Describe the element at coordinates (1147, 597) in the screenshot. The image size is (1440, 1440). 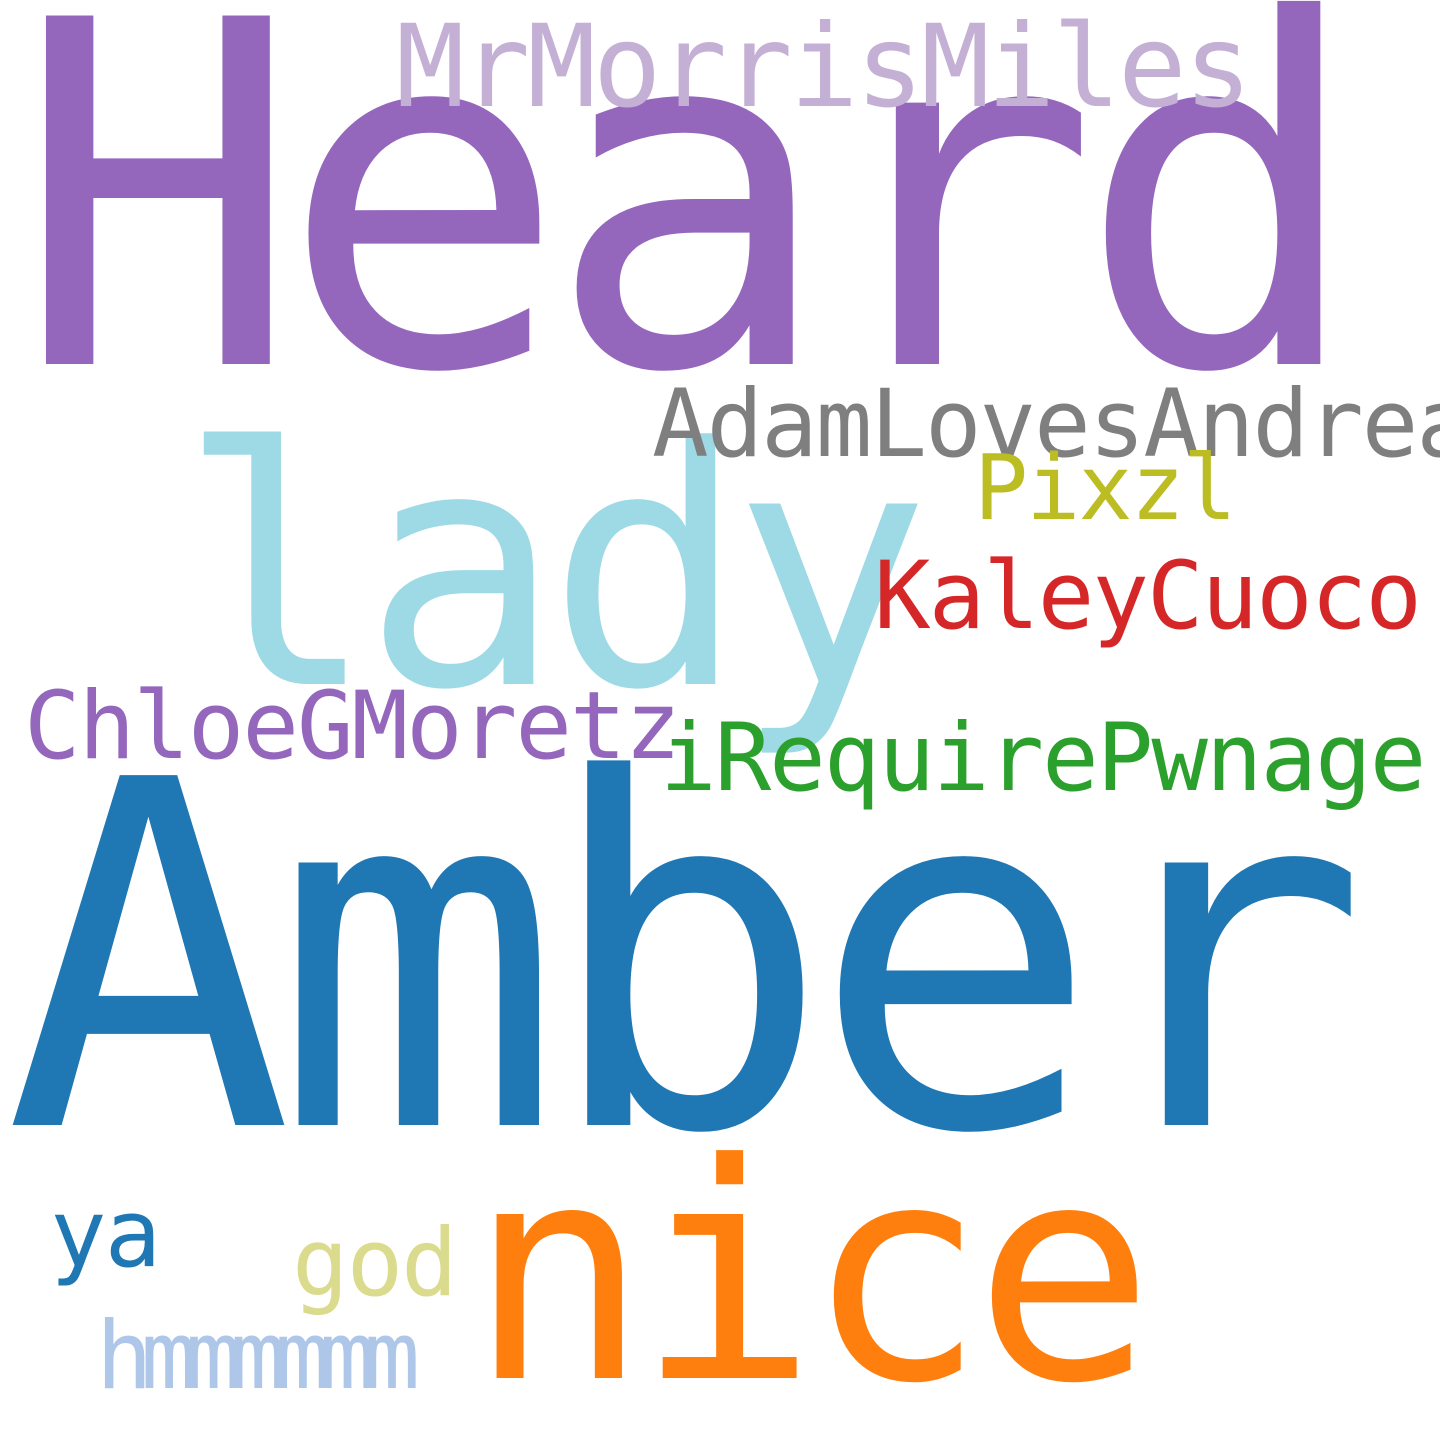
I see `word-kaleycuoco: KaleyCuoco` at that location.